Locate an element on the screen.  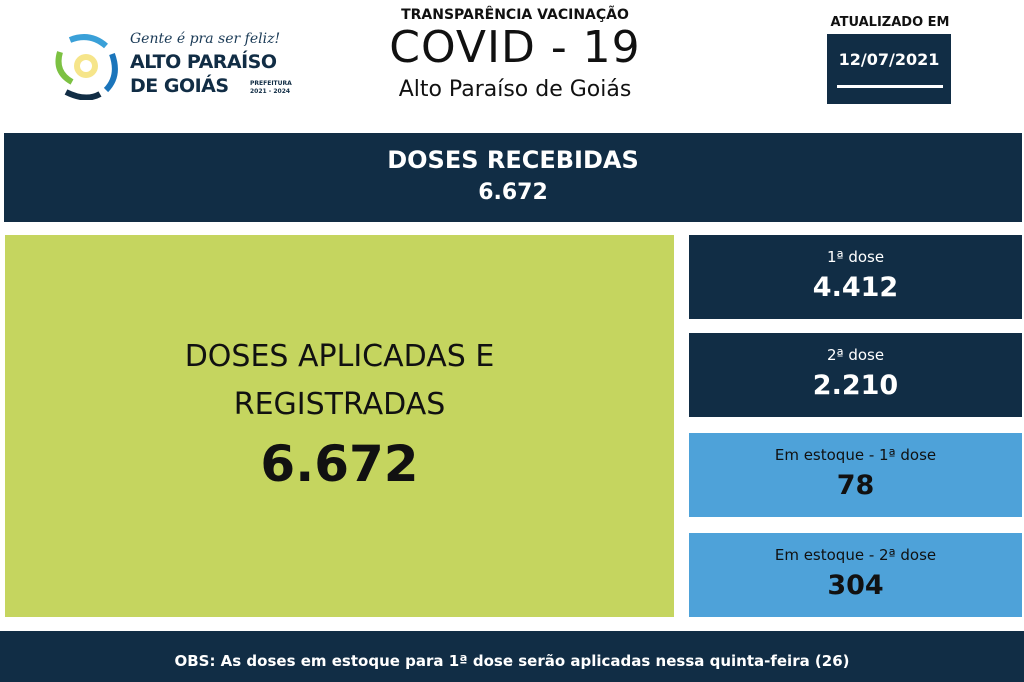
card-label: 2ª dose is located at coordinates (855, 355).